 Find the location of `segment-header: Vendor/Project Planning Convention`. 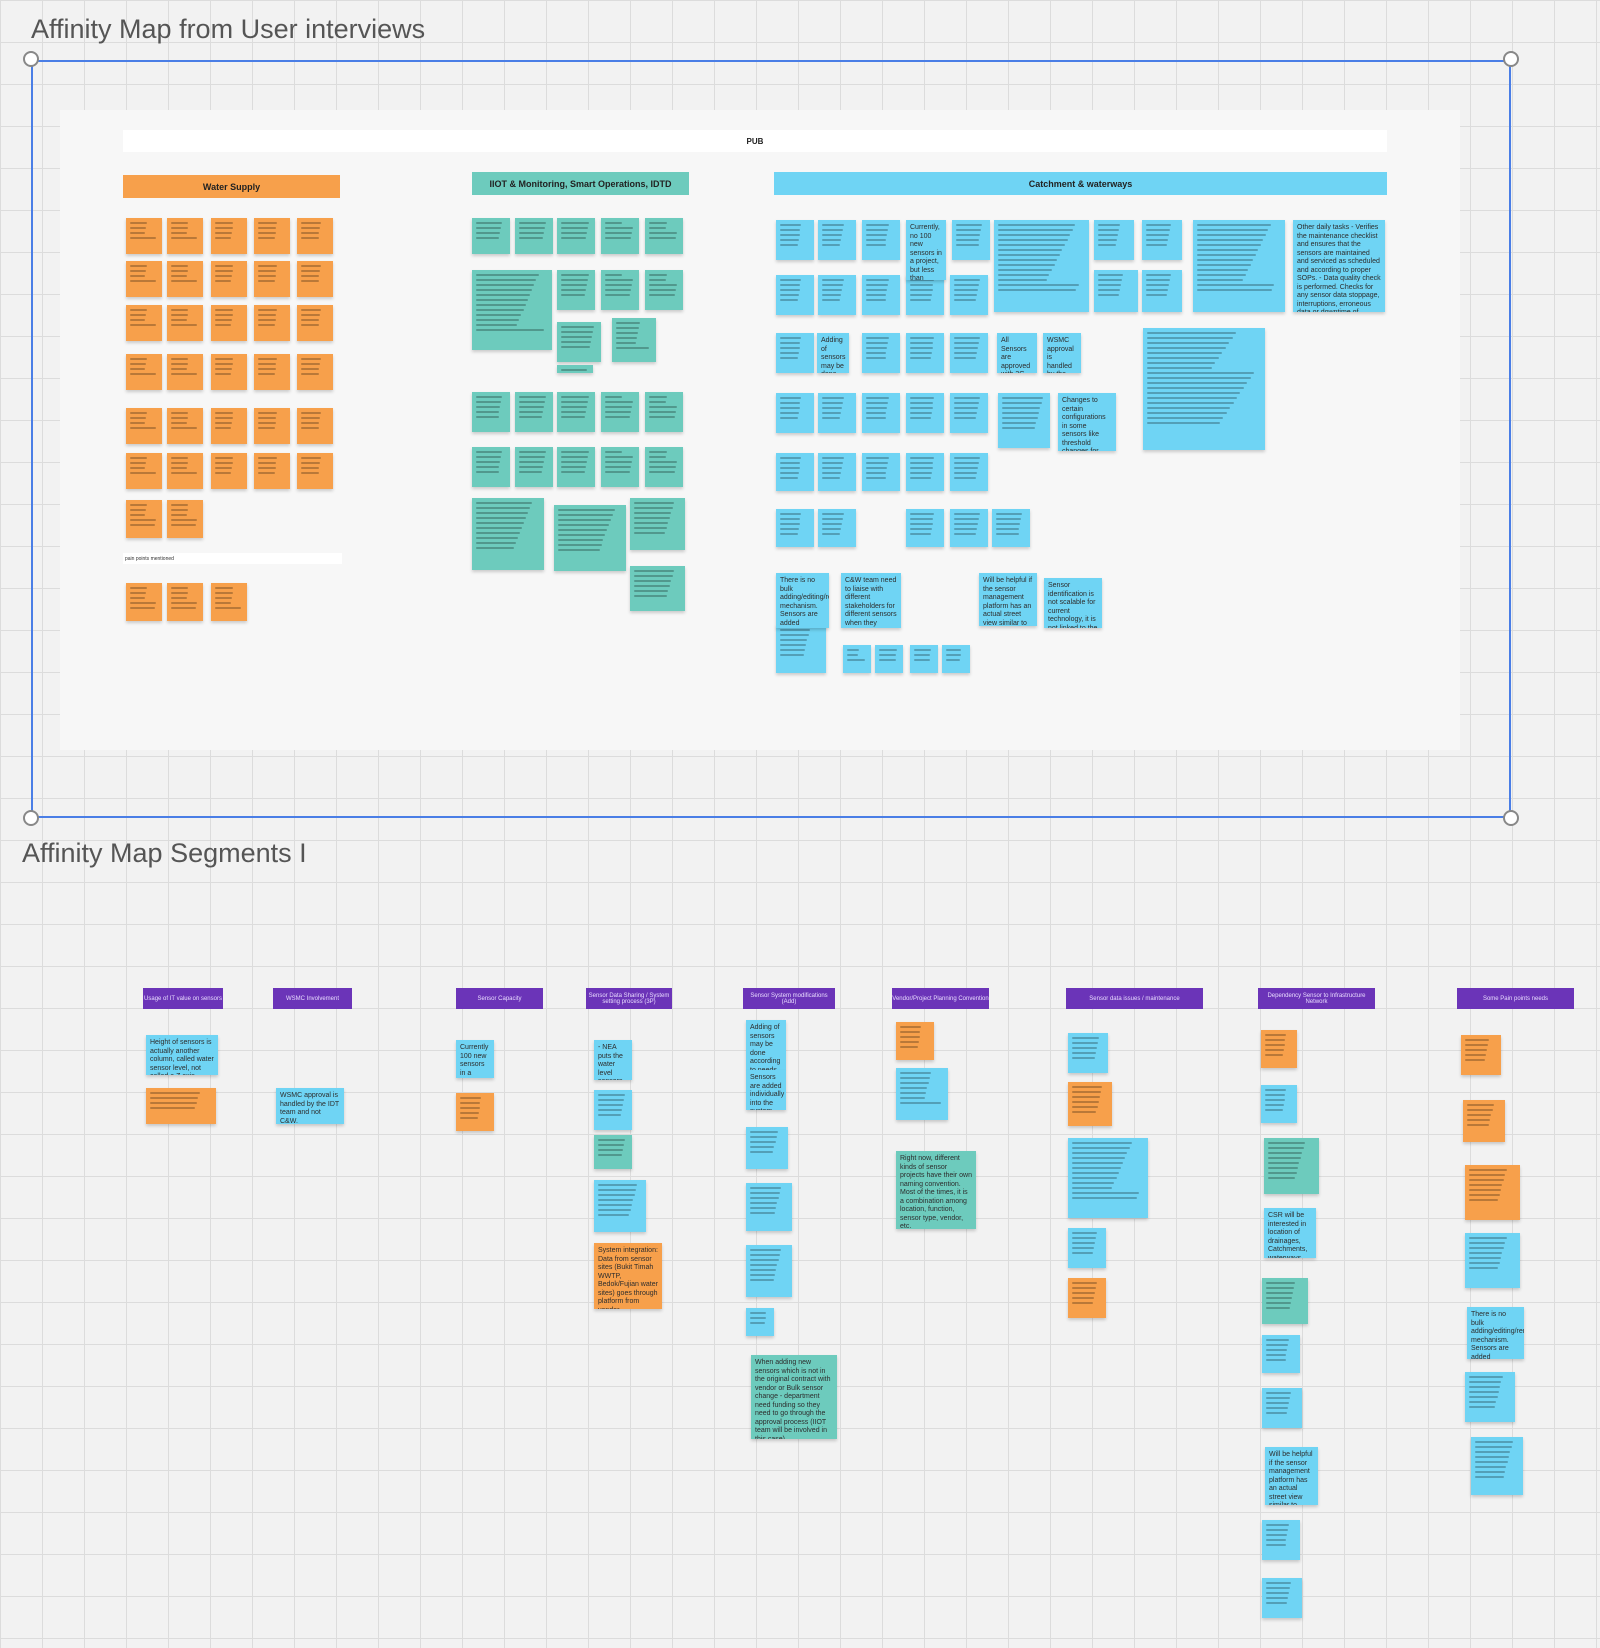

segment-header: Vendor/Project Planning Convention is located at coordinates (940, 998).